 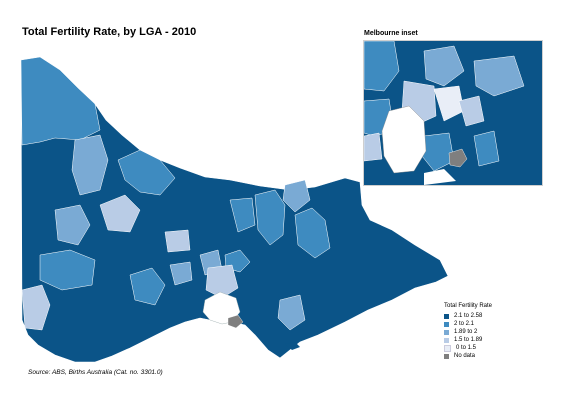 I want to click on melbourne-inset, so click(x=453, y=113).